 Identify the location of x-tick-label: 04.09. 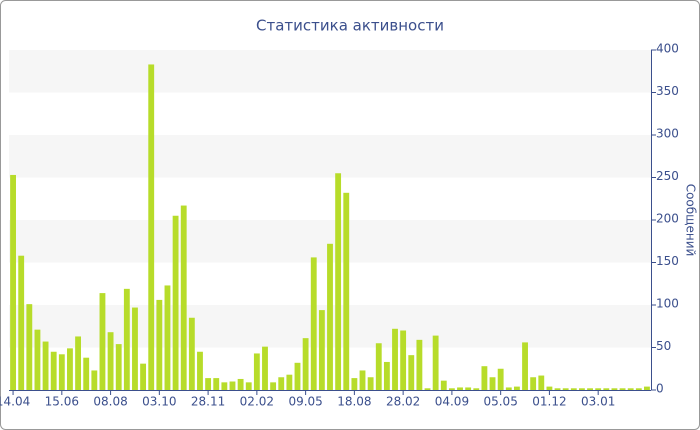
(452, 402).